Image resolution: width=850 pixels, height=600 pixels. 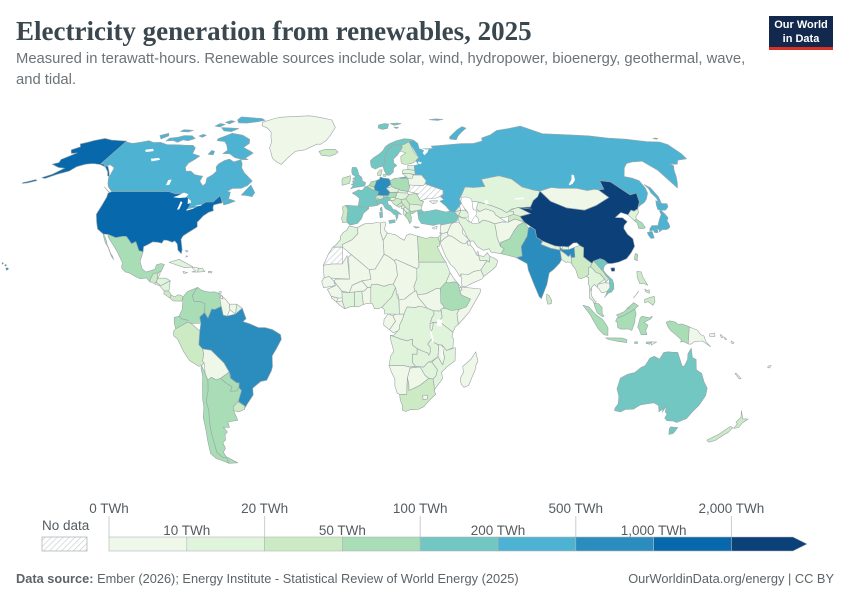 What do you see at coordinates (732, 508) in the screenshot?
I see `svg-text: 2,000 TWh` at bounding box center [732, 508].